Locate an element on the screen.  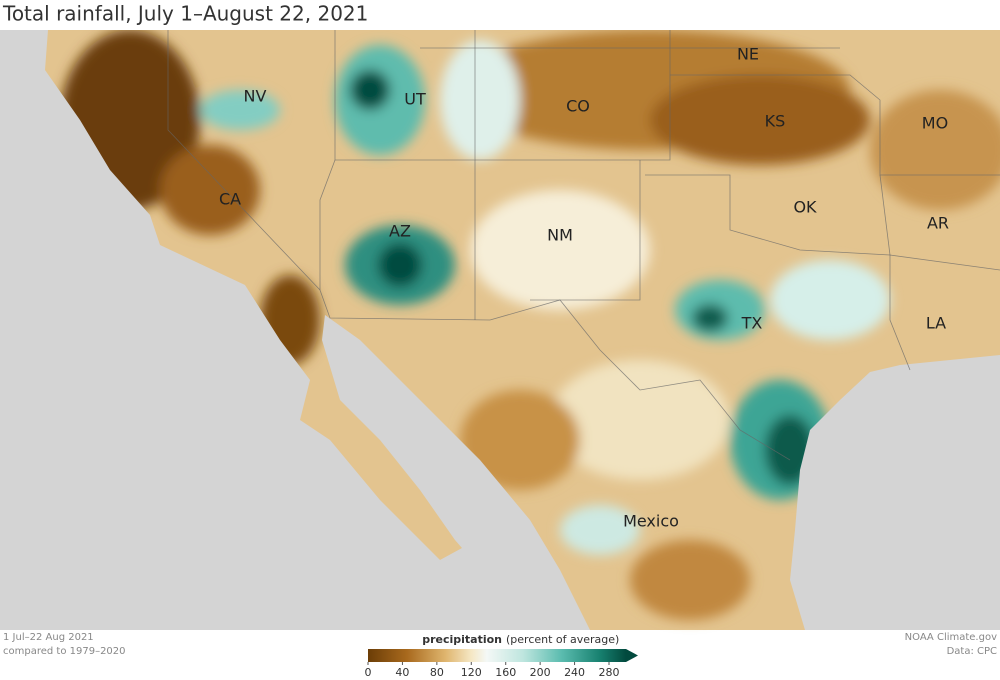
credit: Data: CPC is located at coordinates (972, 651).